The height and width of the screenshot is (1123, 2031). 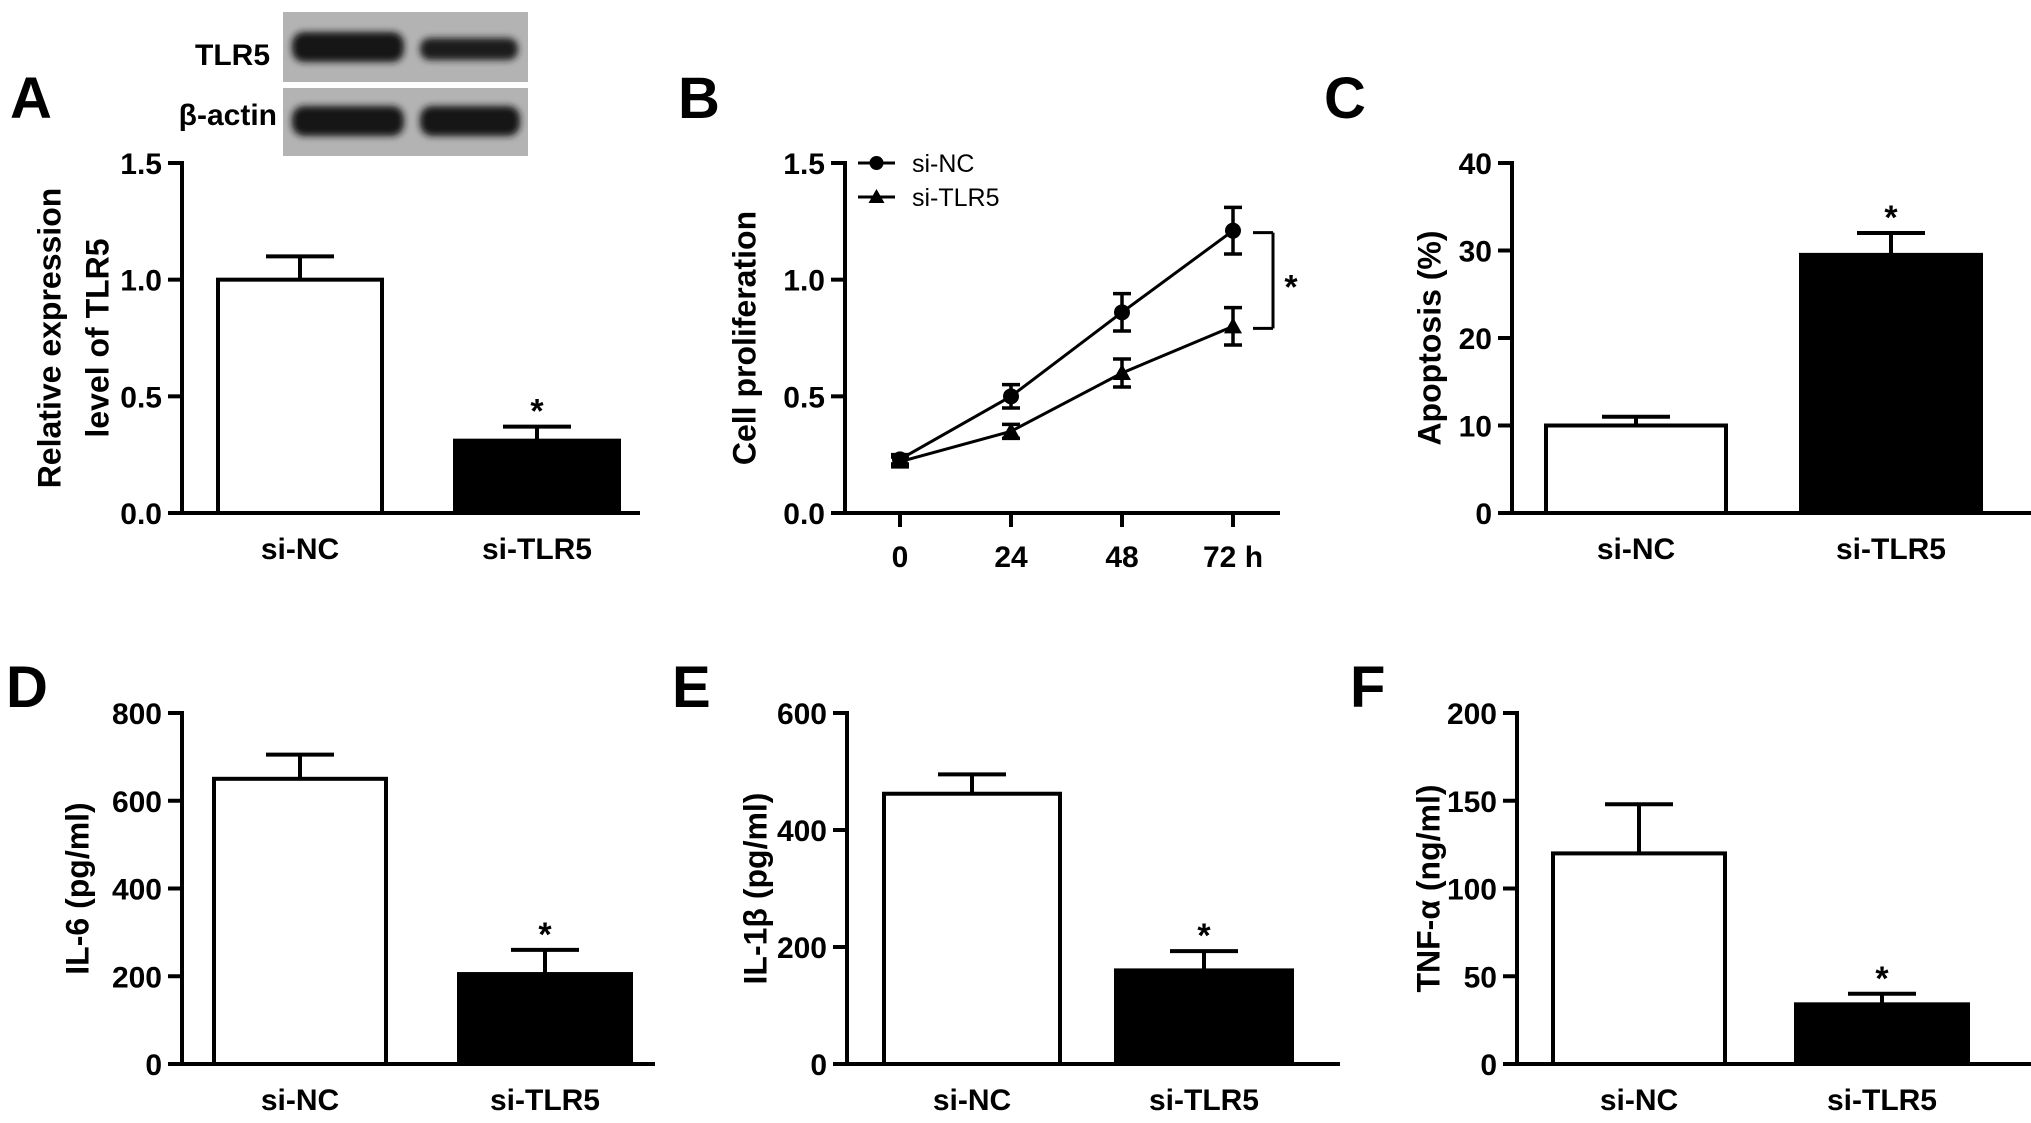 What do you see at coordinates (1011, 557) in the screenshot?
I see `panel-b-x-tick-label: 24` at bounding box center [1011, 557].